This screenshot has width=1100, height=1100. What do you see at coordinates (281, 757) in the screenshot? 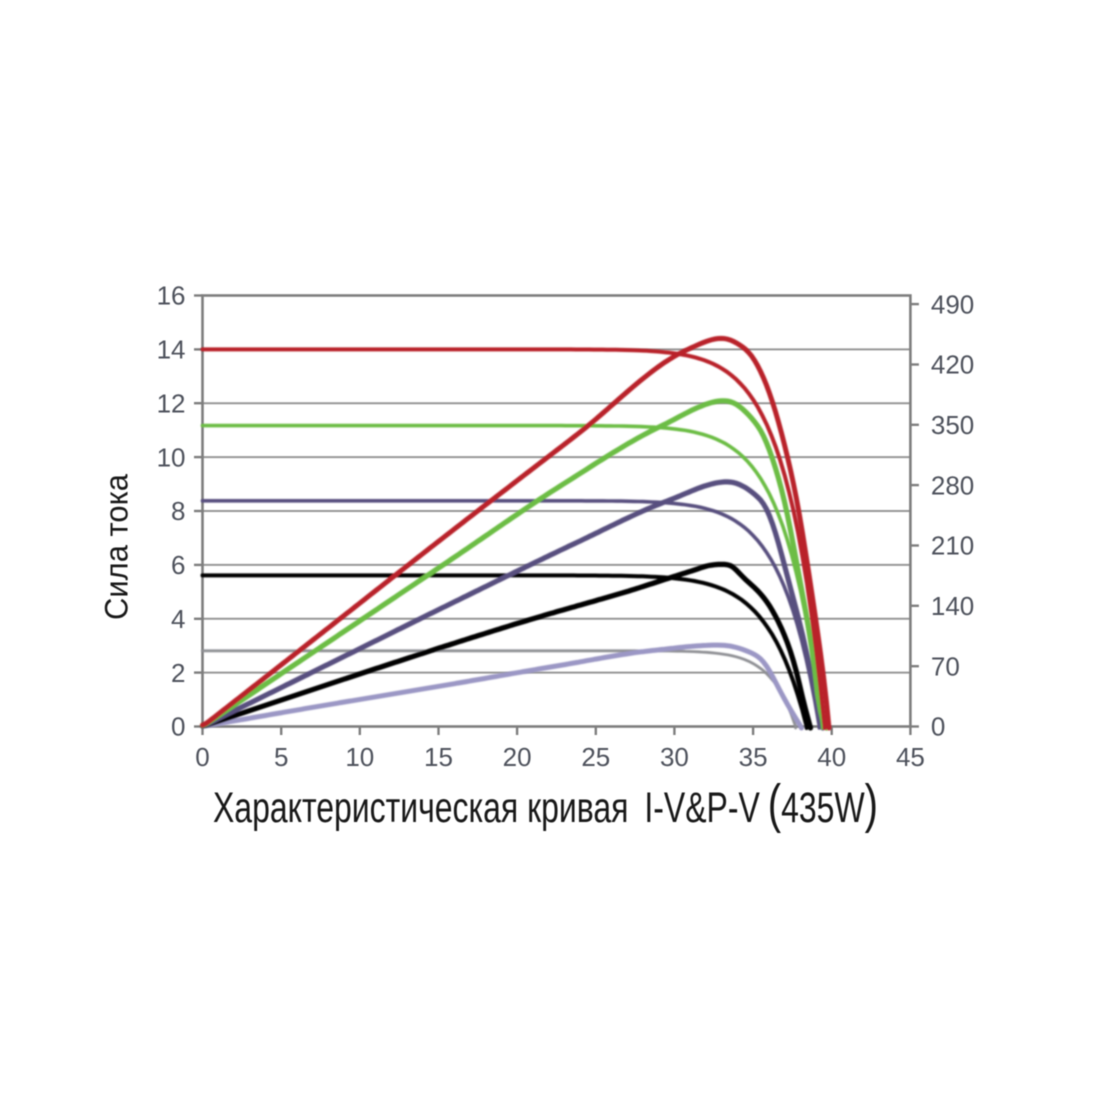
I see `svg-text: 5` at bounding box center [281, 757].